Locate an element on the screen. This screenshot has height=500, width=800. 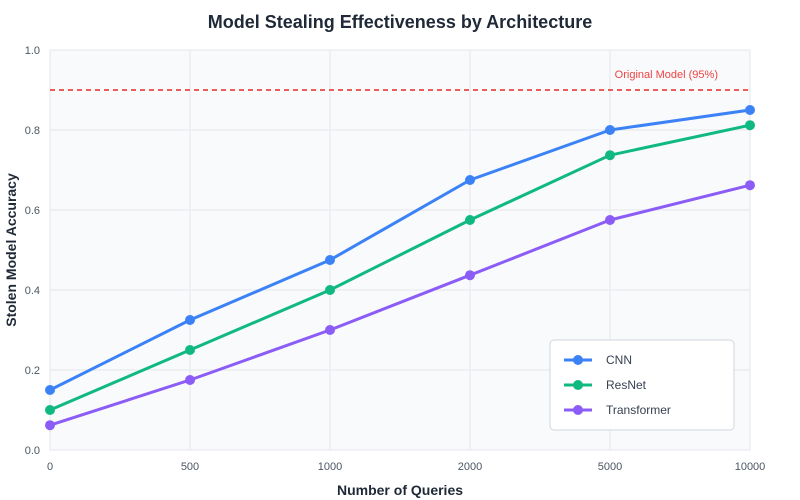
x-tick-label: 10000 is located at coordinates (750, 467).